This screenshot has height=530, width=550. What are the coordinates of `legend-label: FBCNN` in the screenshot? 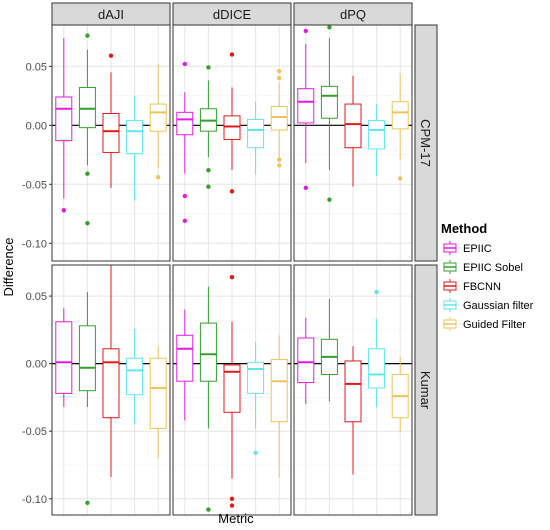 It's located at (482, 287).